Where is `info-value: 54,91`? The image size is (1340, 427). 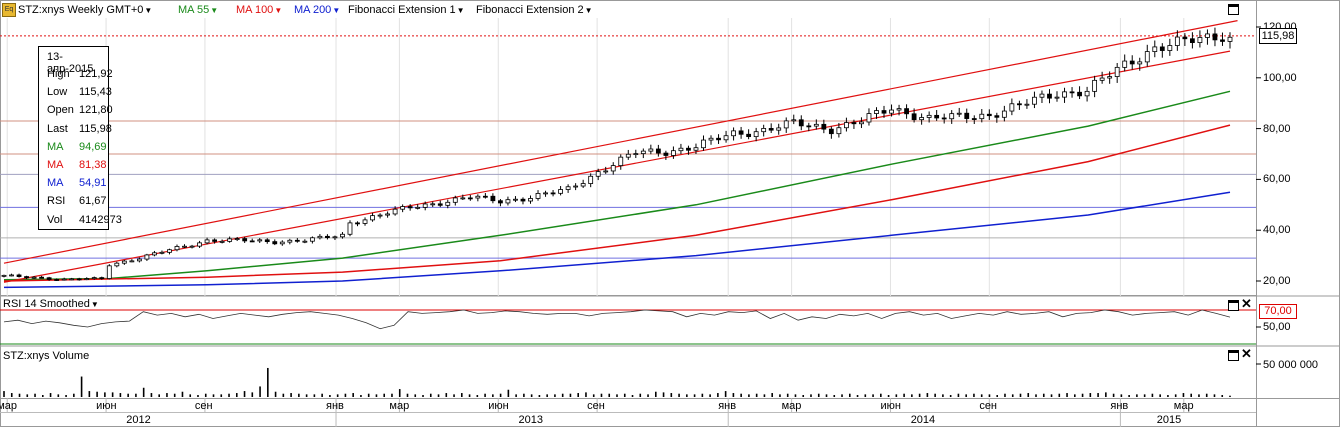
info-value: 54,91 is located at coordinates (93, 183).